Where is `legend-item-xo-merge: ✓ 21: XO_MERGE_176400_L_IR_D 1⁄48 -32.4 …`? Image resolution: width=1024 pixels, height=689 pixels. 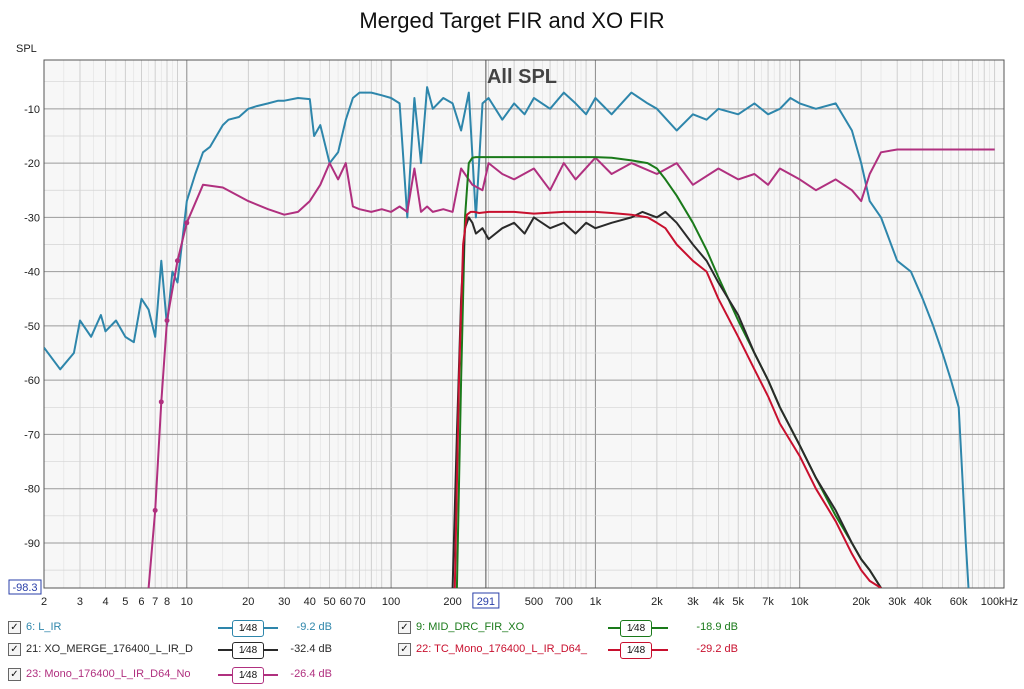
legend-item-xo-merge: ✓ 21: XO_MERGE_176400_L_IR_D 1⁄48 -32.4 … is located at coordinates (198, 650).